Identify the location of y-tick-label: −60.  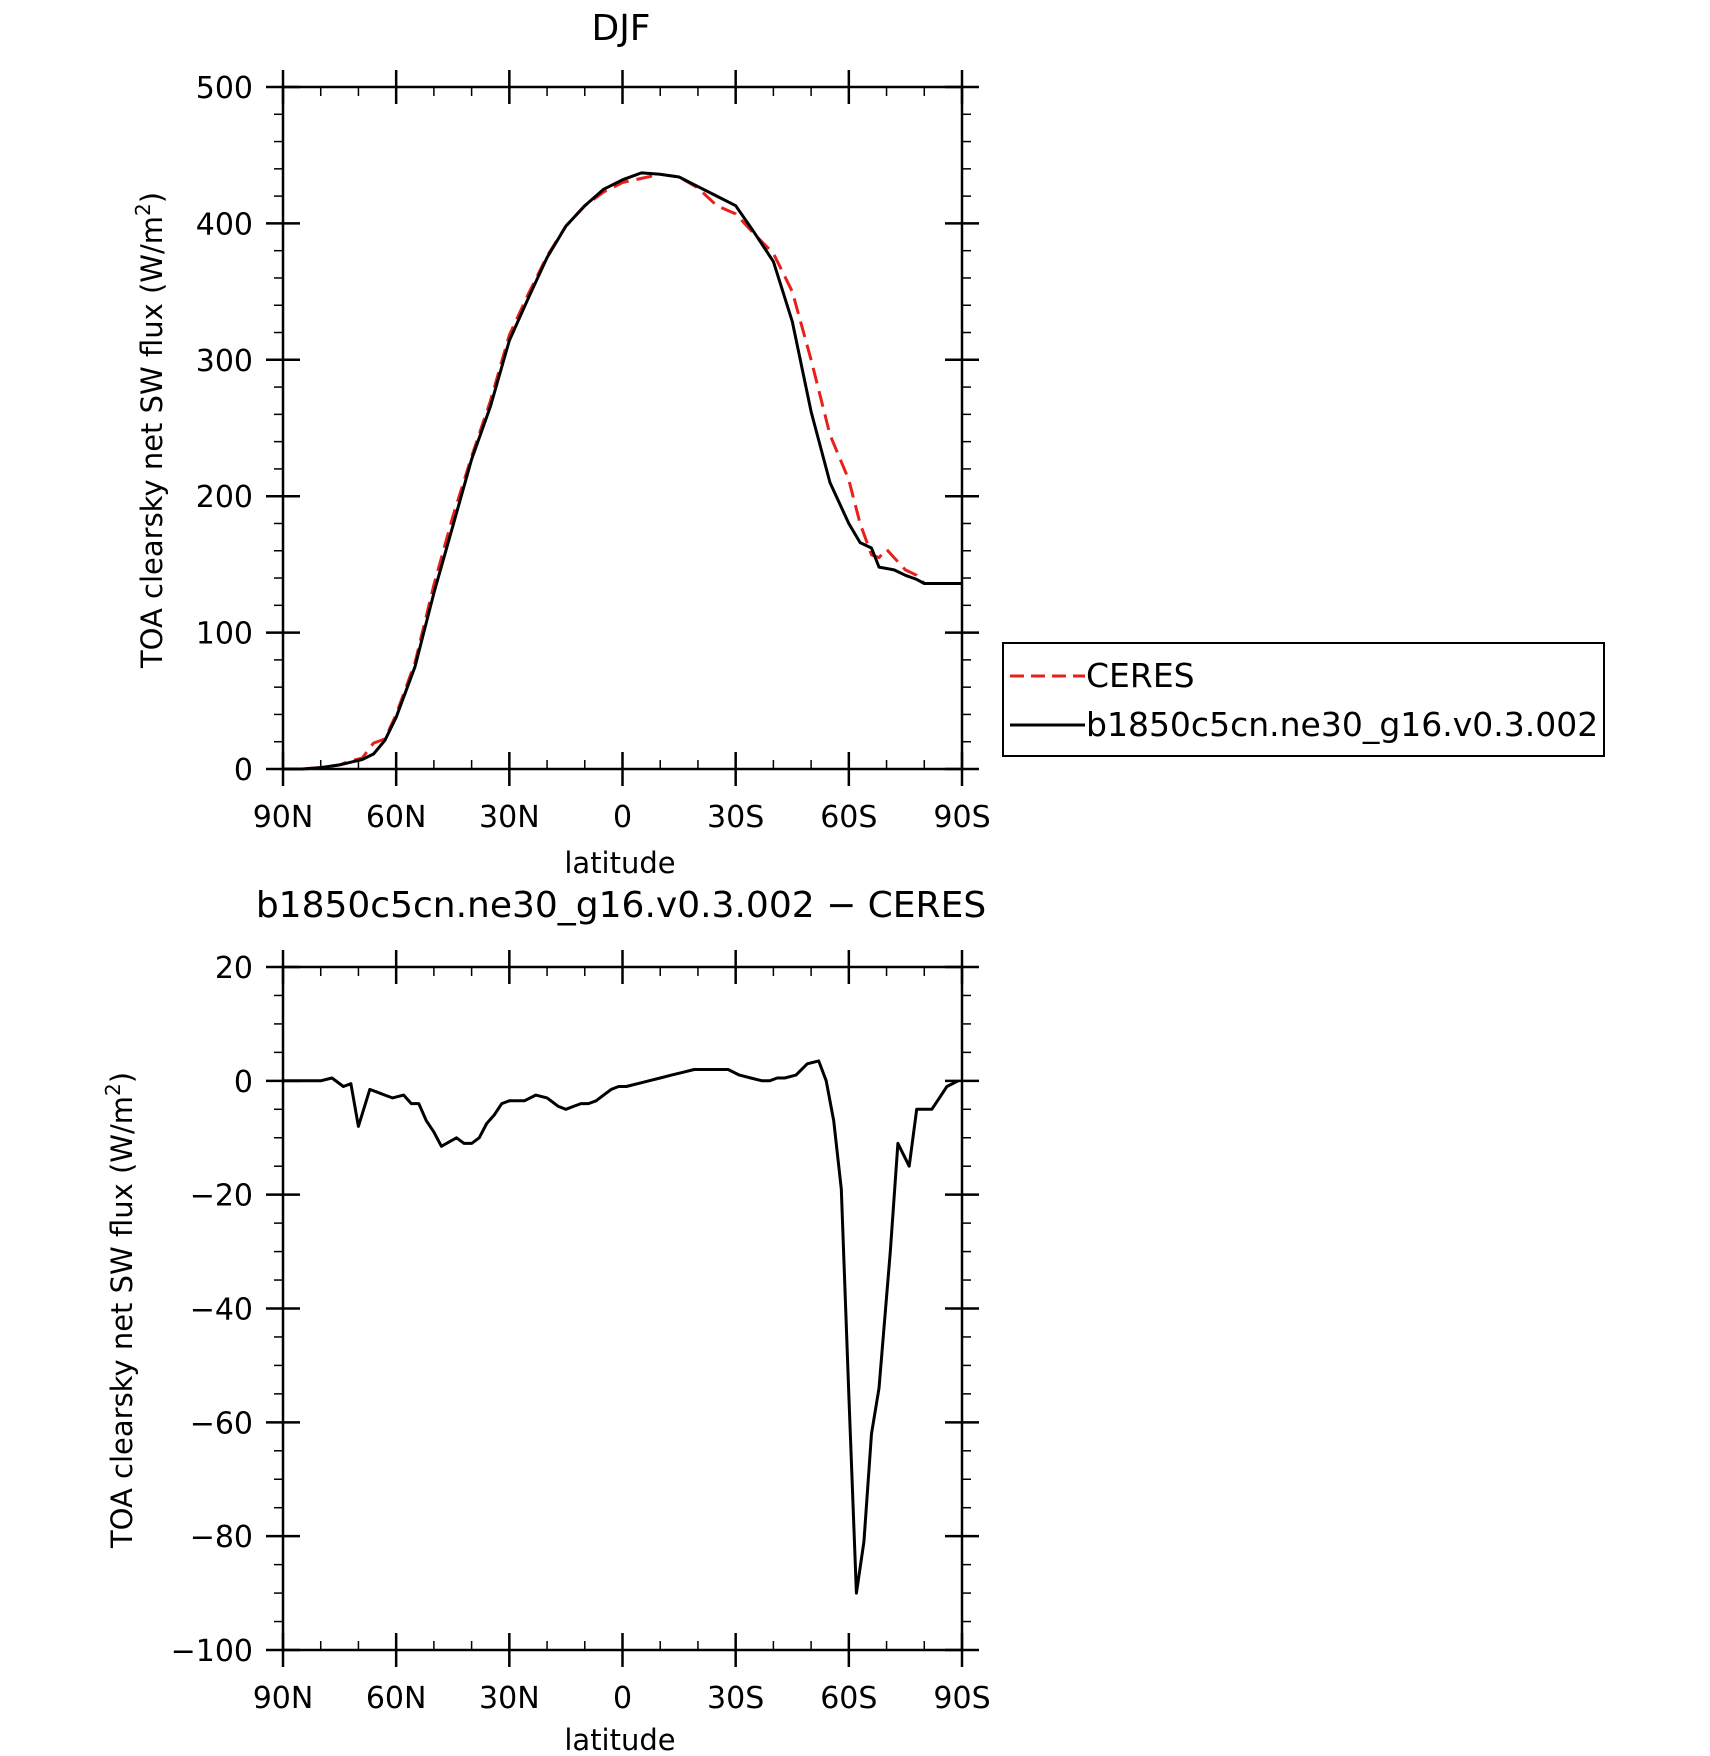
(221, 1423).